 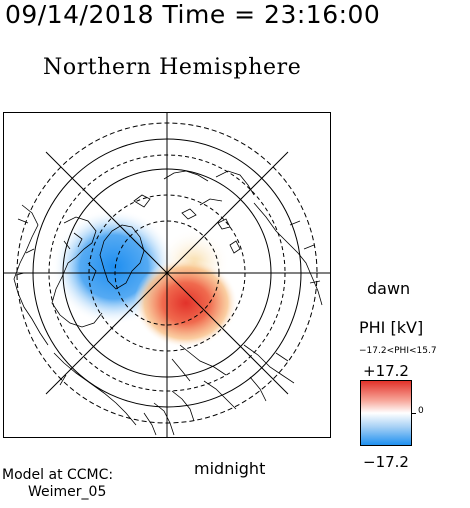 What do you see at coordinates (398, 351) in the screenshot?
I see `colorbar-range-text: −17.2<PHI<15.7` at bounding box center [398, 351].